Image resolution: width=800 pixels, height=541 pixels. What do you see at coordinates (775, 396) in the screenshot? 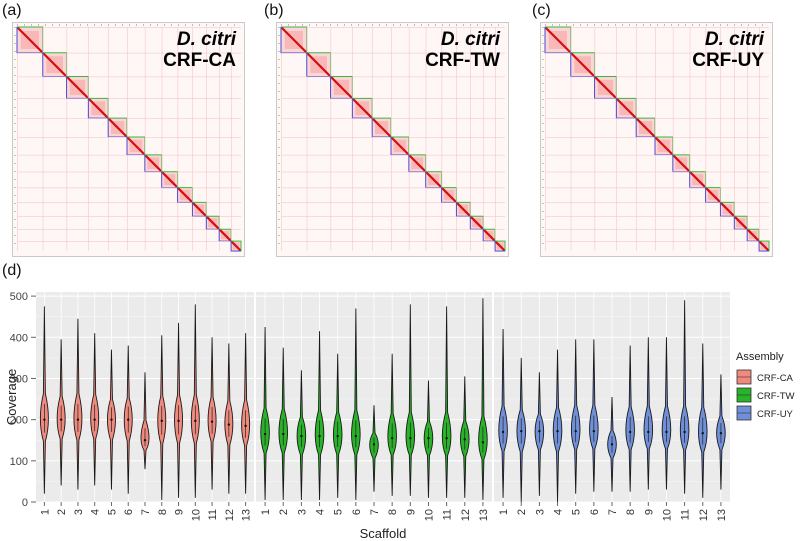
I see `legend-label-crf-tw: CRF-TW` at bounding box center [775, 396].